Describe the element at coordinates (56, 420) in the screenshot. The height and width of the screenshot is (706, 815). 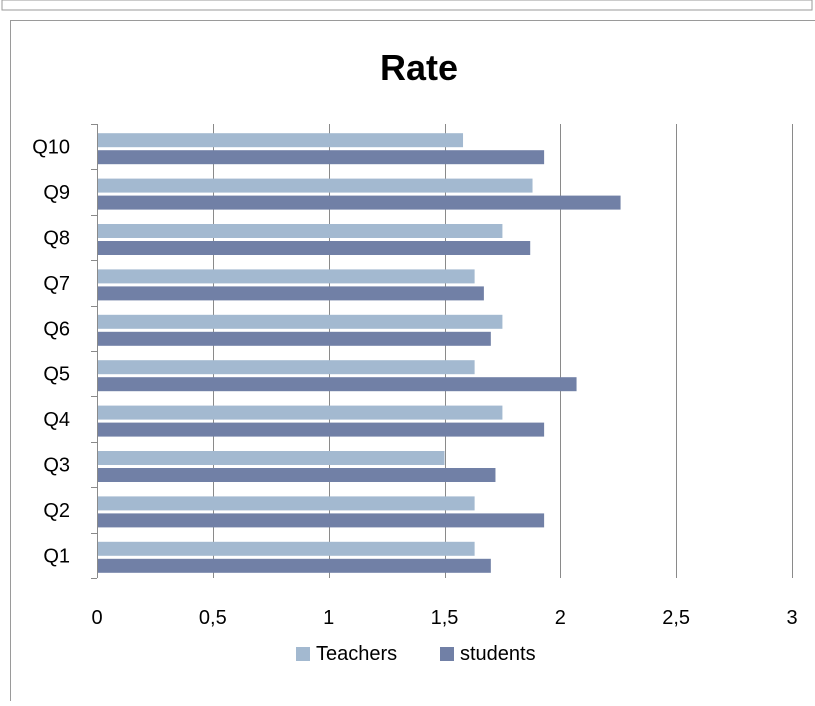
I see `category-label-q4: Q4` at that location.